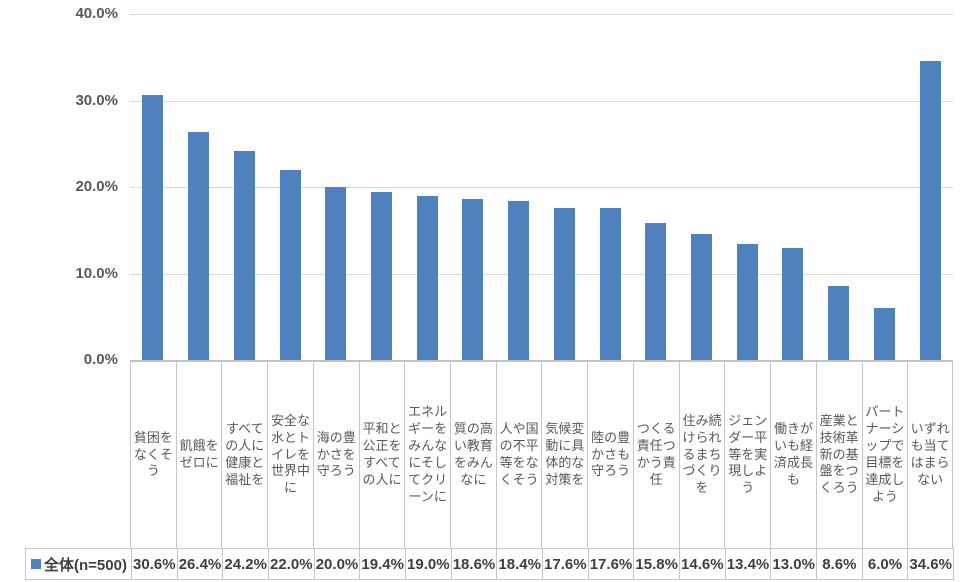 The width and height of the screenshot is (962, 582). I want to click on value-cell-11: 17.6%, so click(610, 564).